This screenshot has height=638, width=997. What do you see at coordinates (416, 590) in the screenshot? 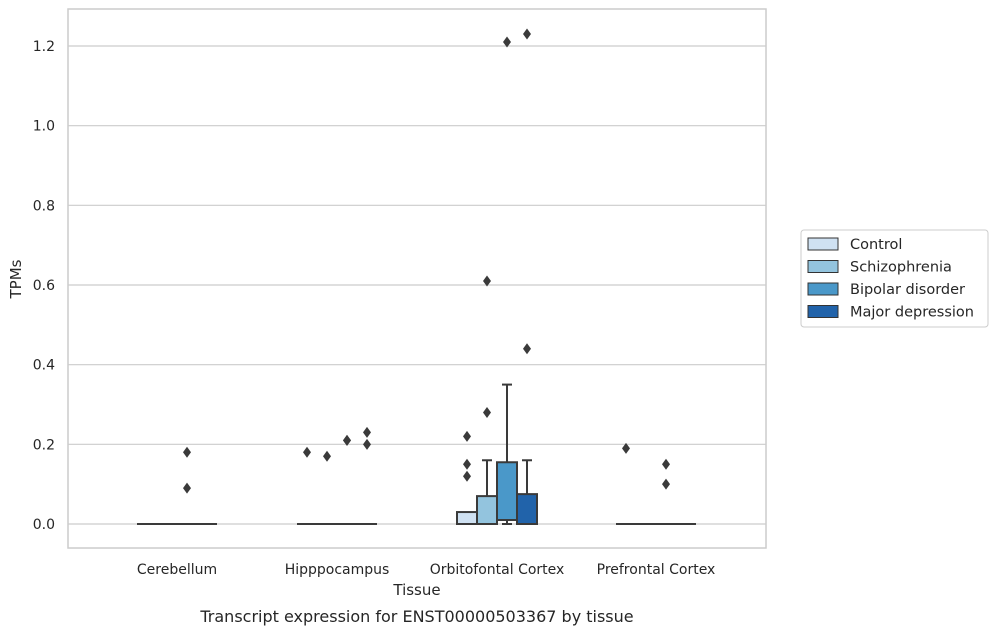
I see `x-axis-label: Tissue` at bounding box center [416, 590].